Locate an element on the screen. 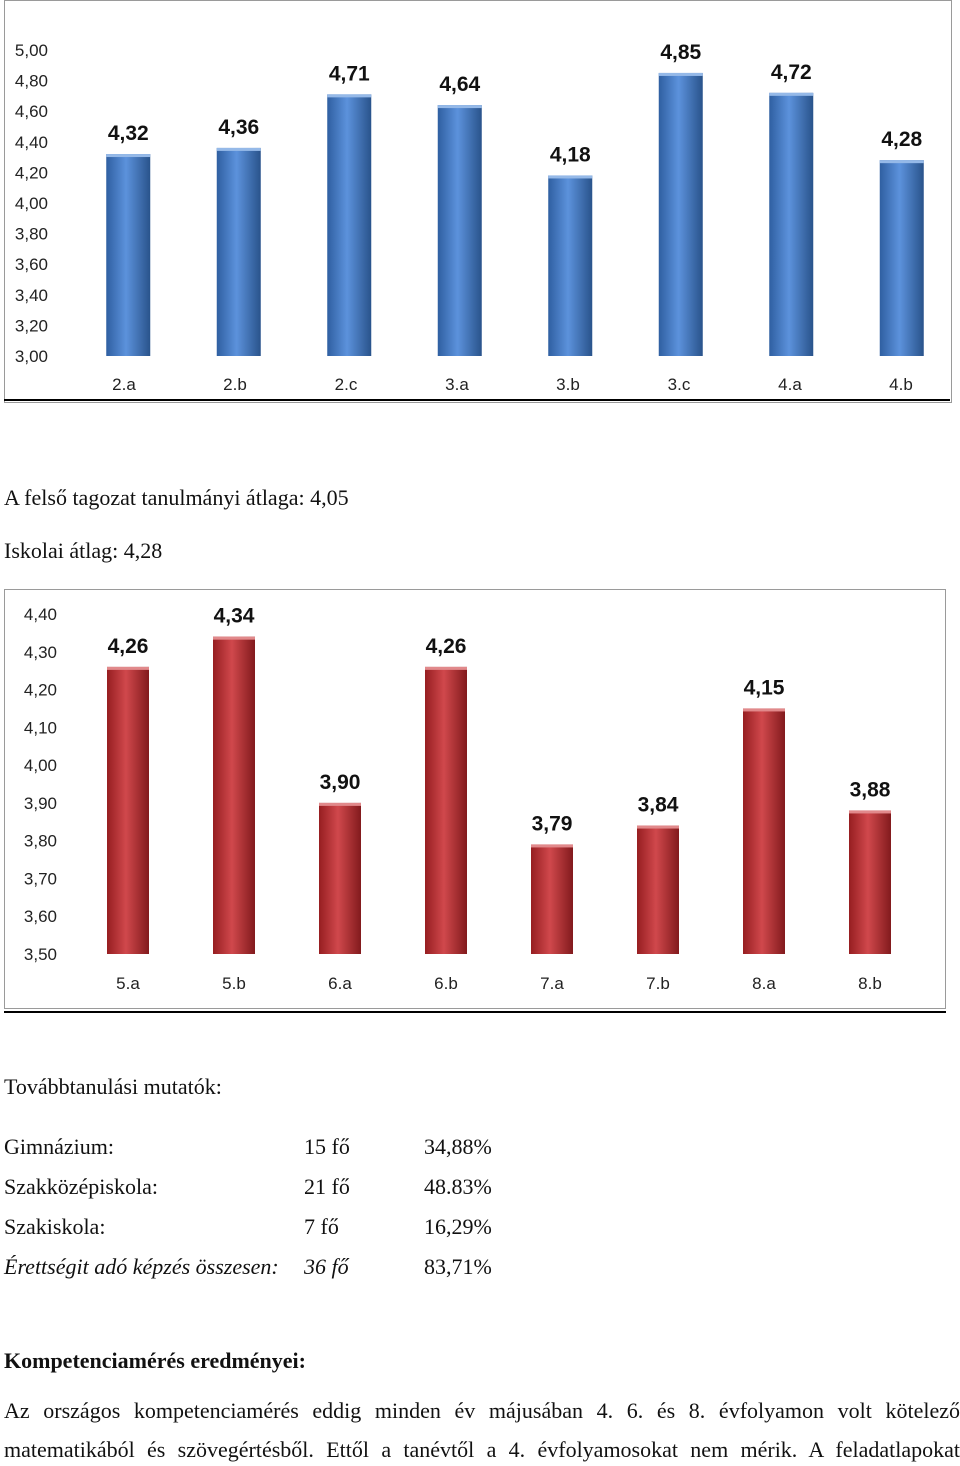 The width and height of the screenshot is (960, 1466). y-tick-label: 3,00 is located at coordinates (31, 356).